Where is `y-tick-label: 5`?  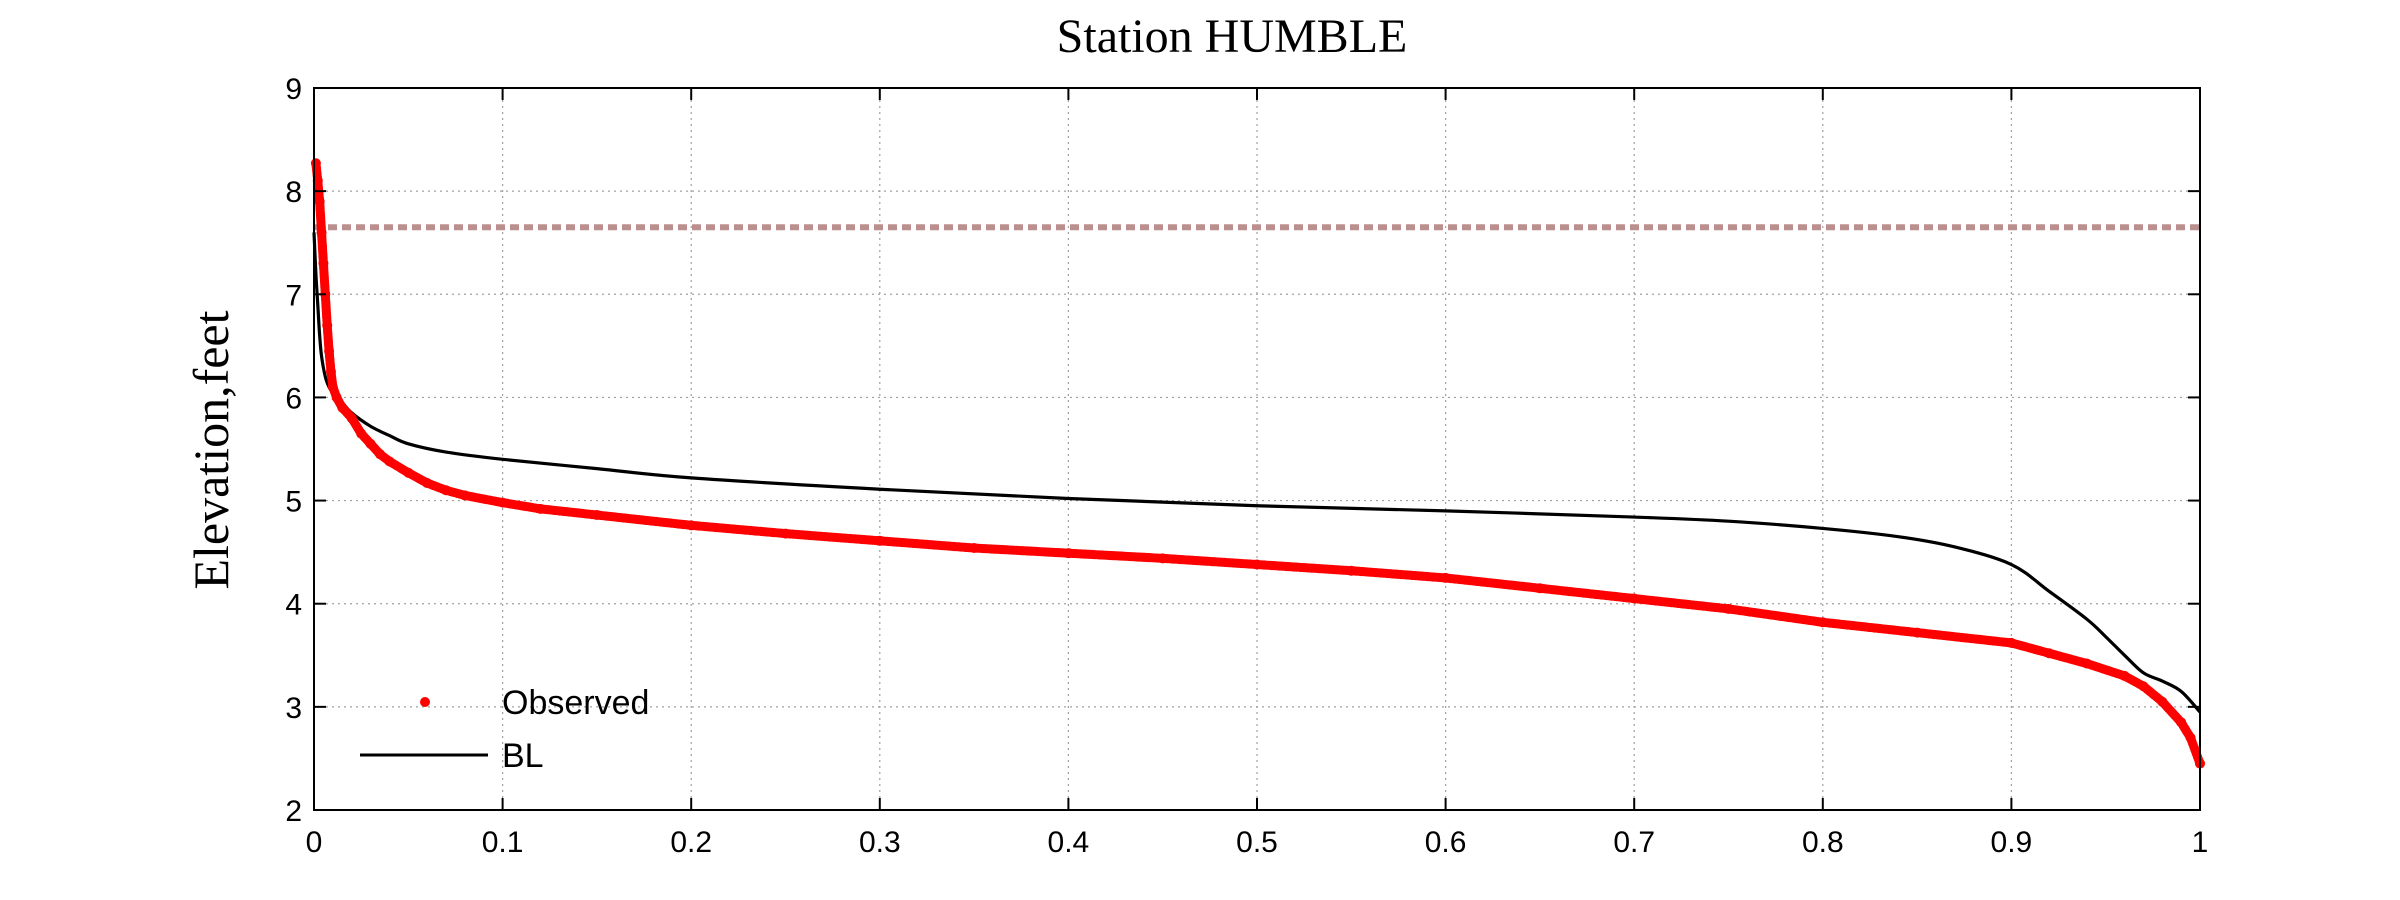
y-tick-label: 5 is located at coordinates (293, 502).